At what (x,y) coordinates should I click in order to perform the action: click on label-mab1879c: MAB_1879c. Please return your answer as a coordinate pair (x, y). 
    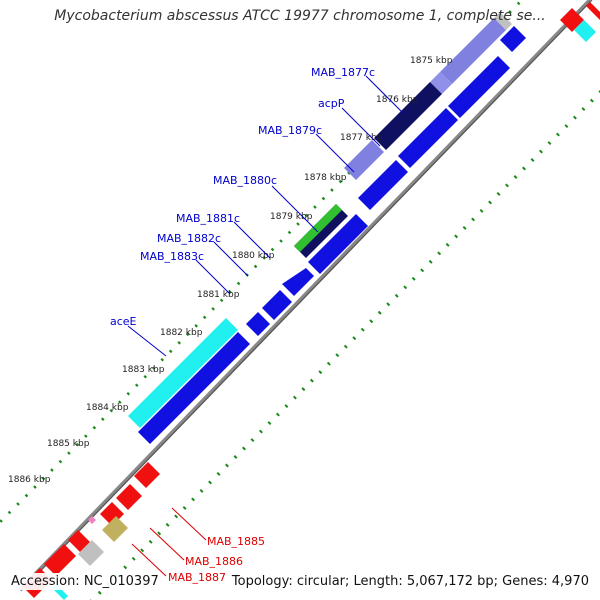
    Looking at the image, I should click on (290, 130).